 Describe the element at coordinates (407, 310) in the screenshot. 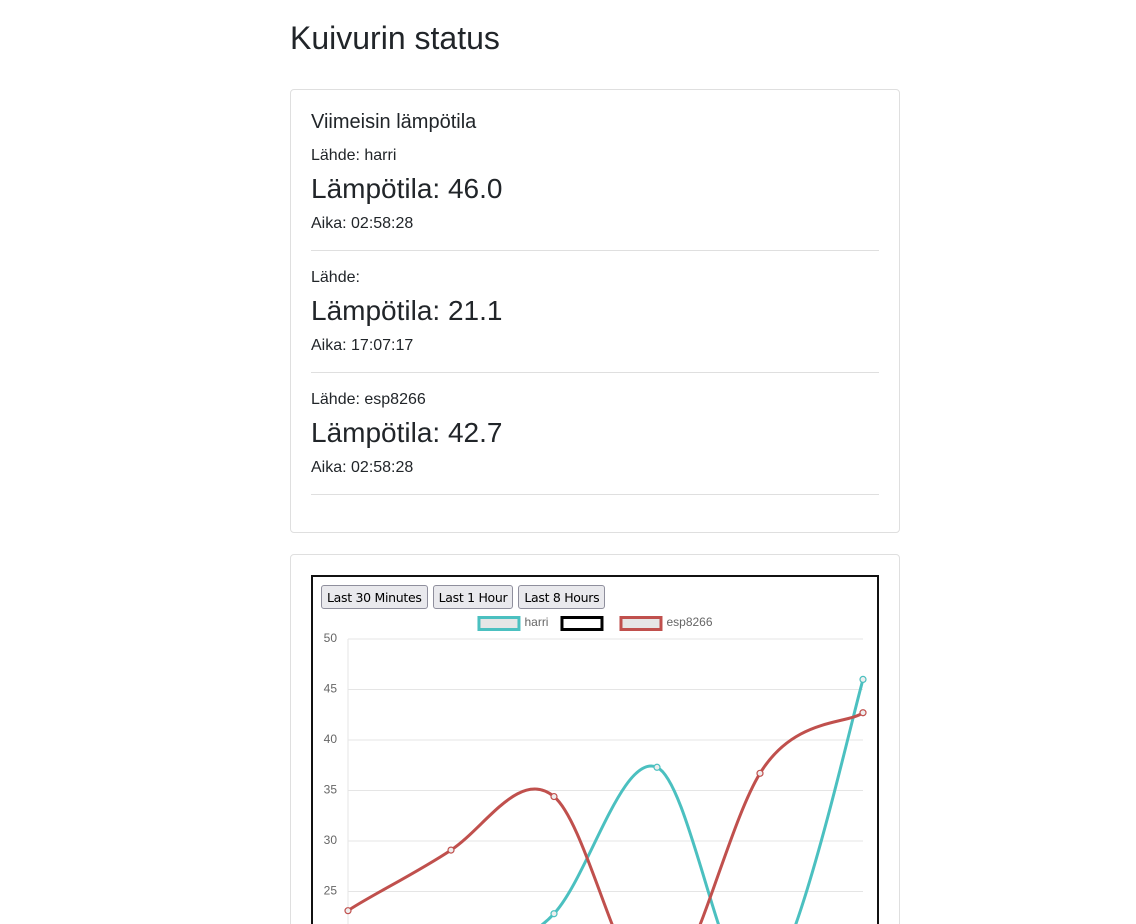

I see `temperature: Lämpötila: 21.1` at that location.